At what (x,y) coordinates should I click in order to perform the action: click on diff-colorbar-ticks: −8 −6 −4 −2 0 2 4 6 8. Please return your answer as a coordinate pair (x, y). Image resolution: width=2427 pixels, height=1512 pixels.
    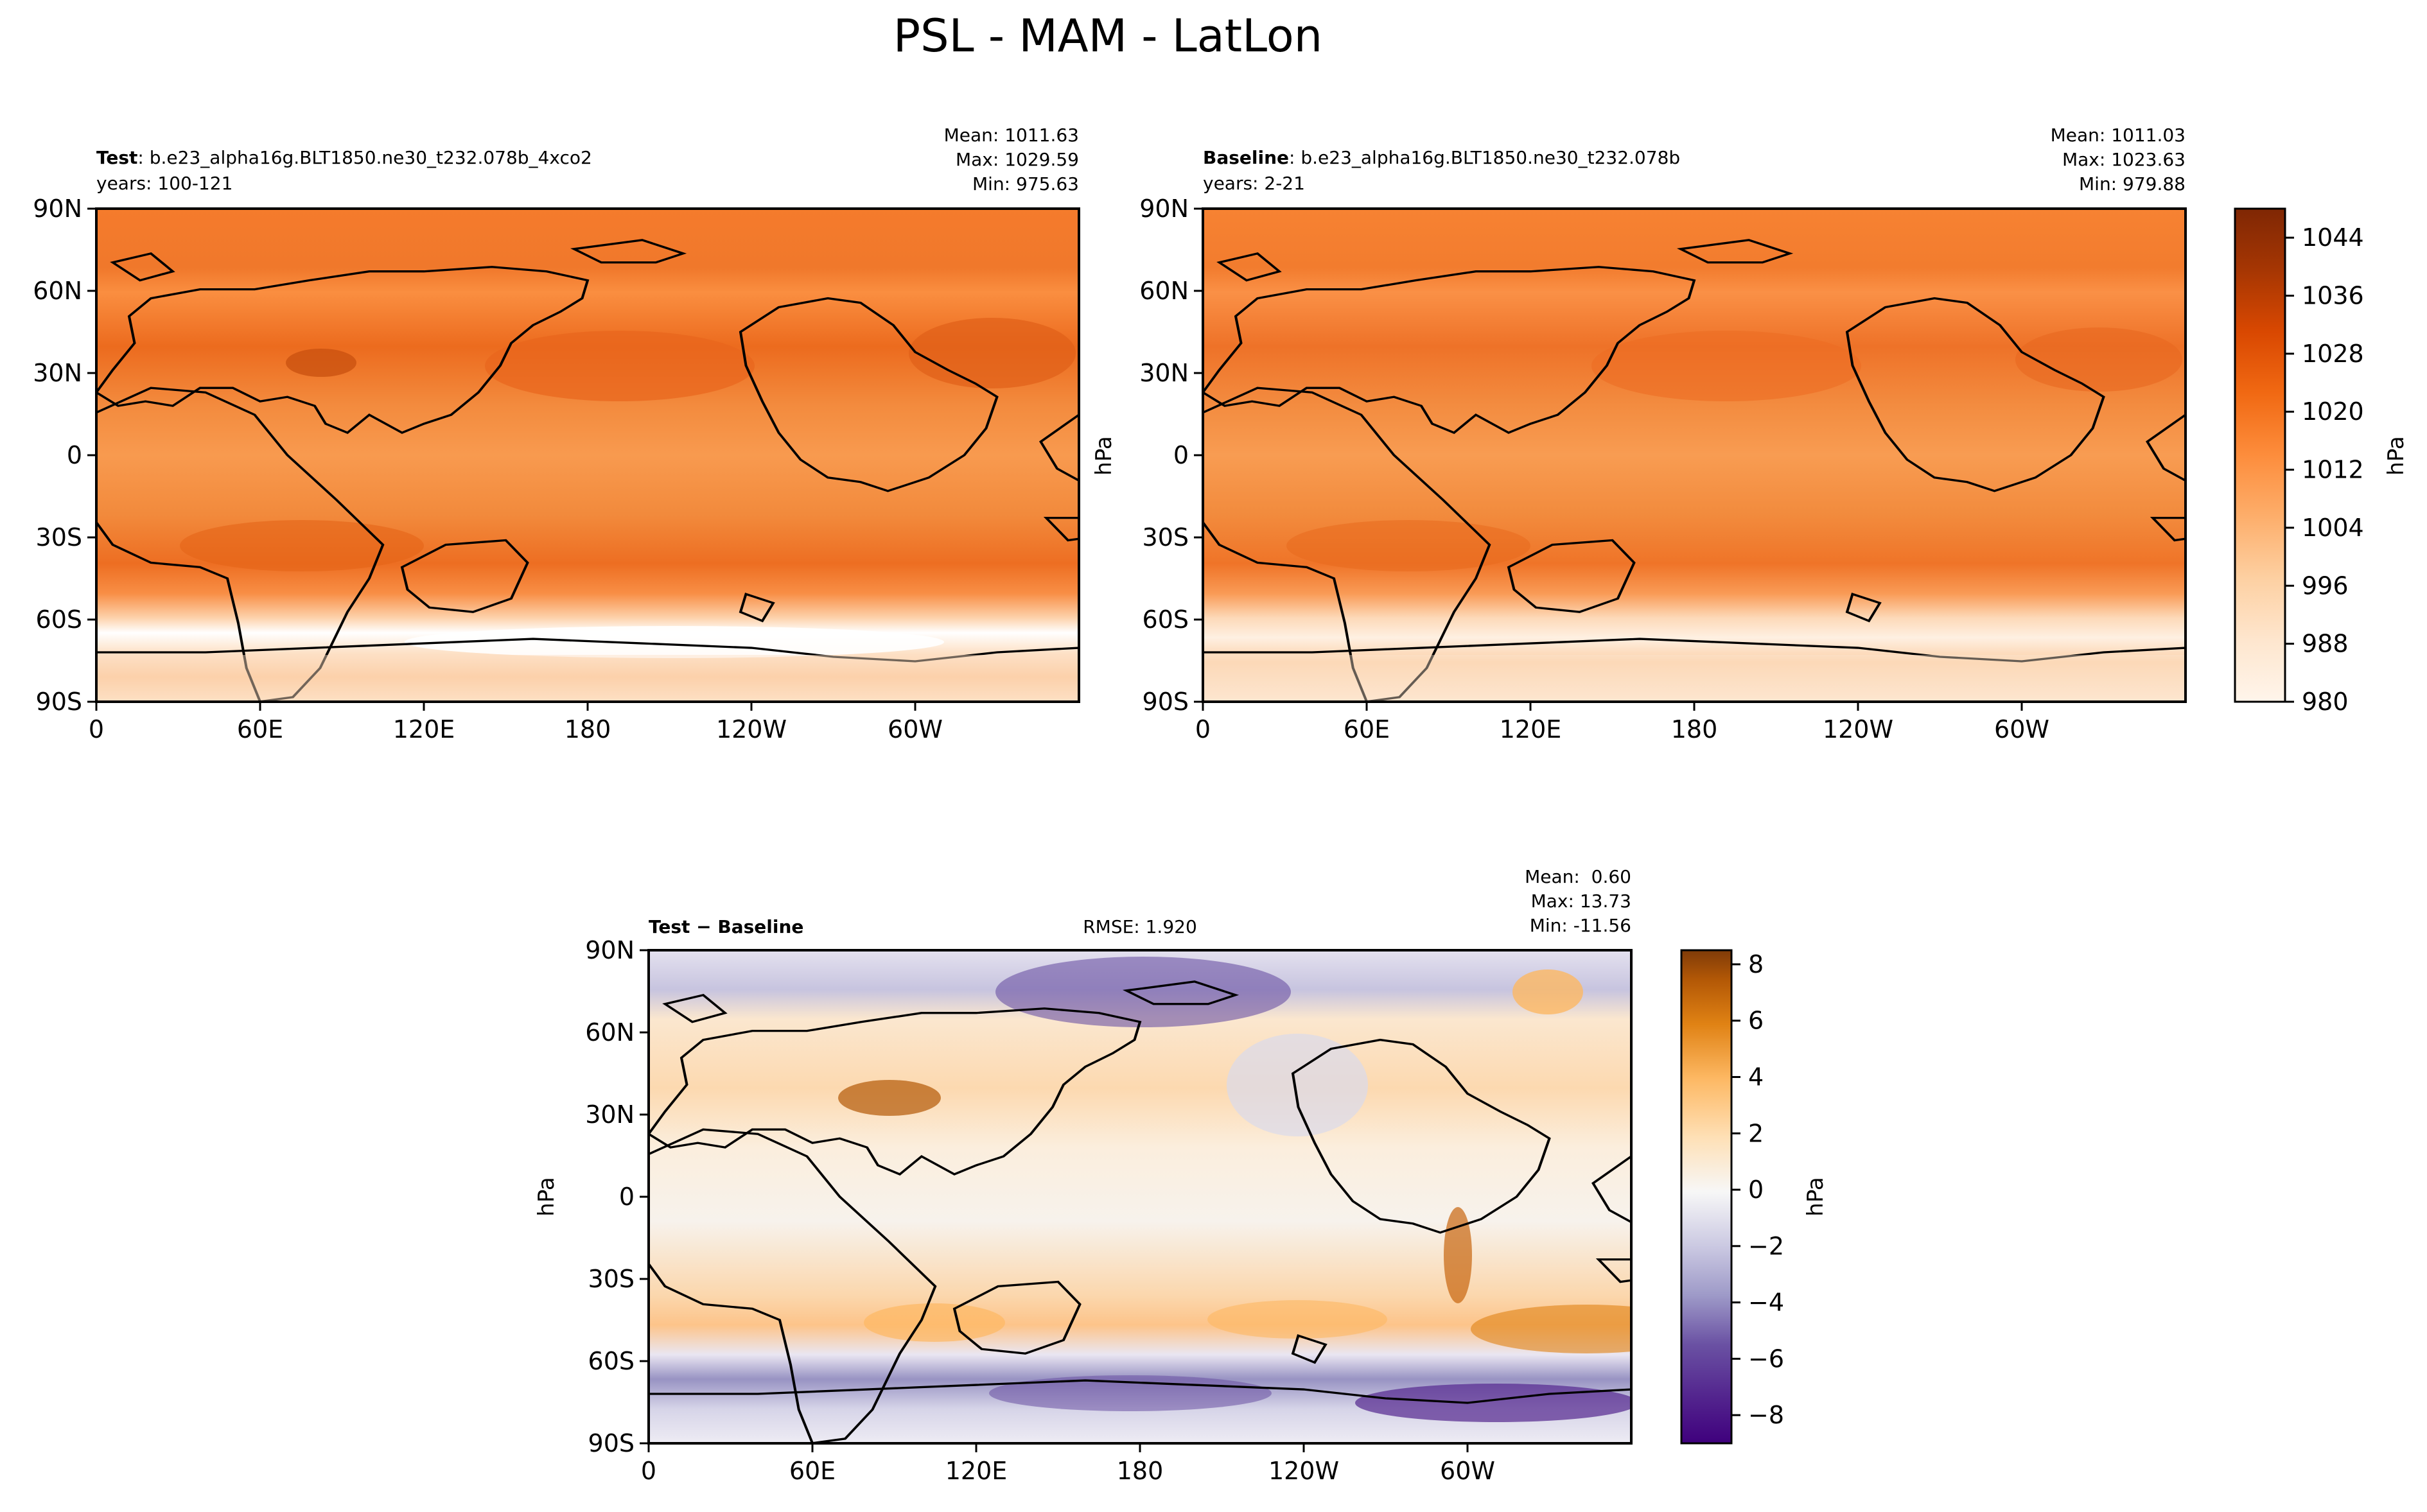
    Looking at the image, I should click on (1757, 1189).